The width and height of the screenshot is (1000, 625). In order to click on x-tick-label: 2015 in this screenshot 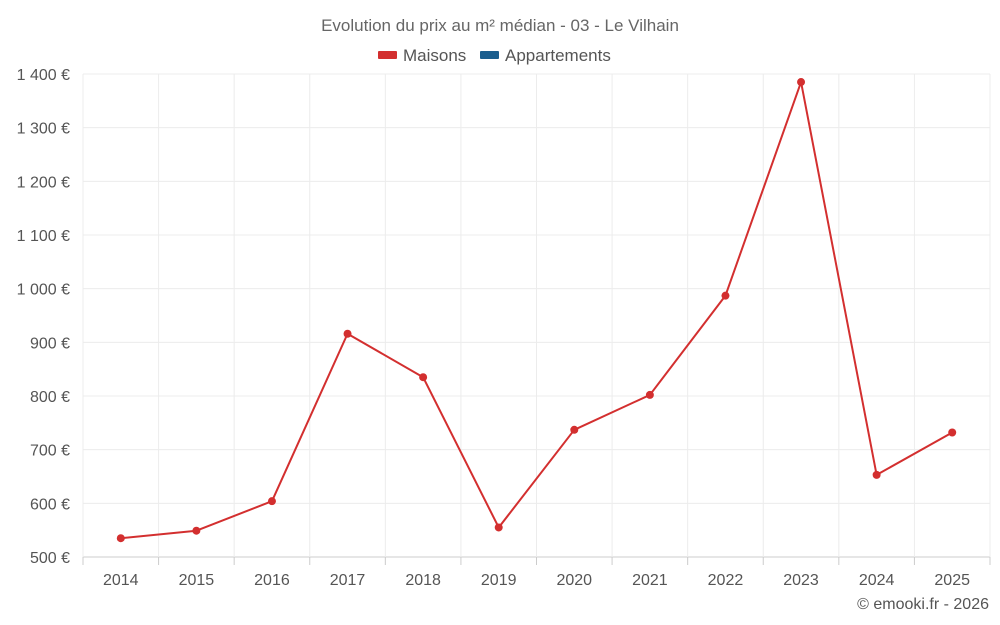, I will do `click(197, 580)`.